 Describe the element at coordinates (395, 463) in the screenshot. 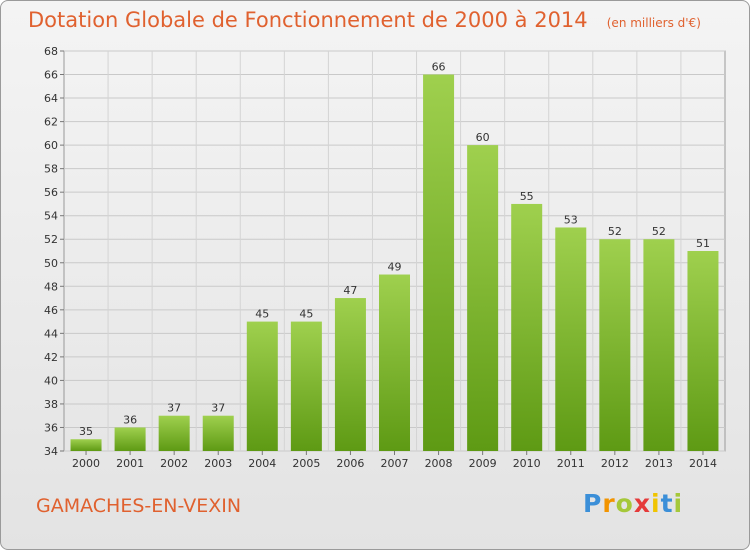

I see `x-tick-label-2007: 2007` at that location.